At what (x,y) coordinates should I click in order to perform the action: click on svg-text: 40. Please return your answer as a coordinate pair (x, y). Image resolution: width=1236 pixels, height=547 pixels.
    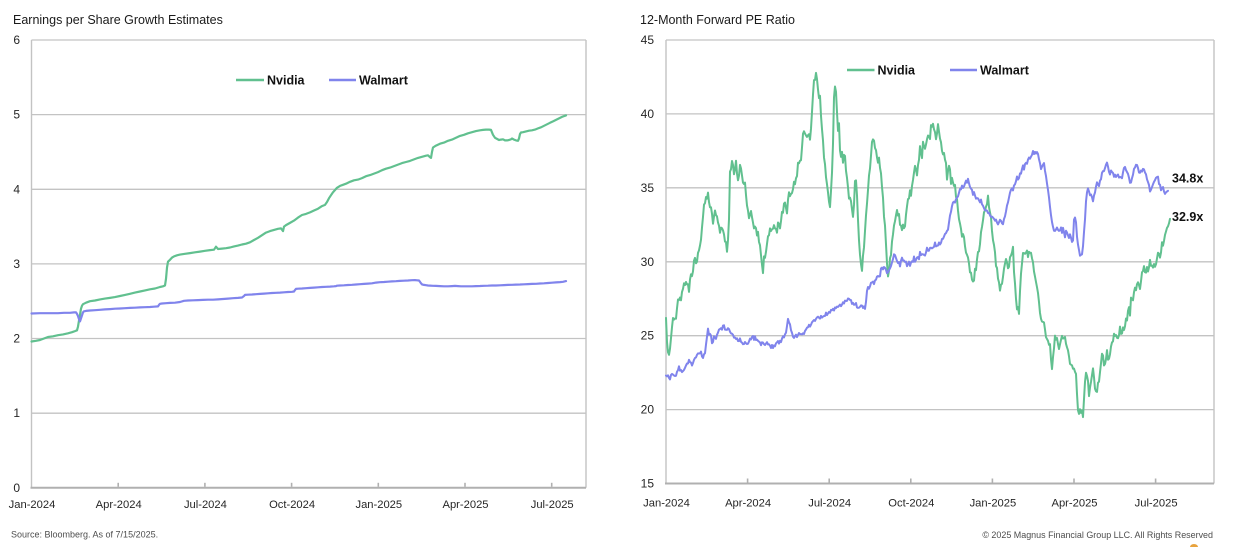
    Looking at the image, I should click on (648, 114).